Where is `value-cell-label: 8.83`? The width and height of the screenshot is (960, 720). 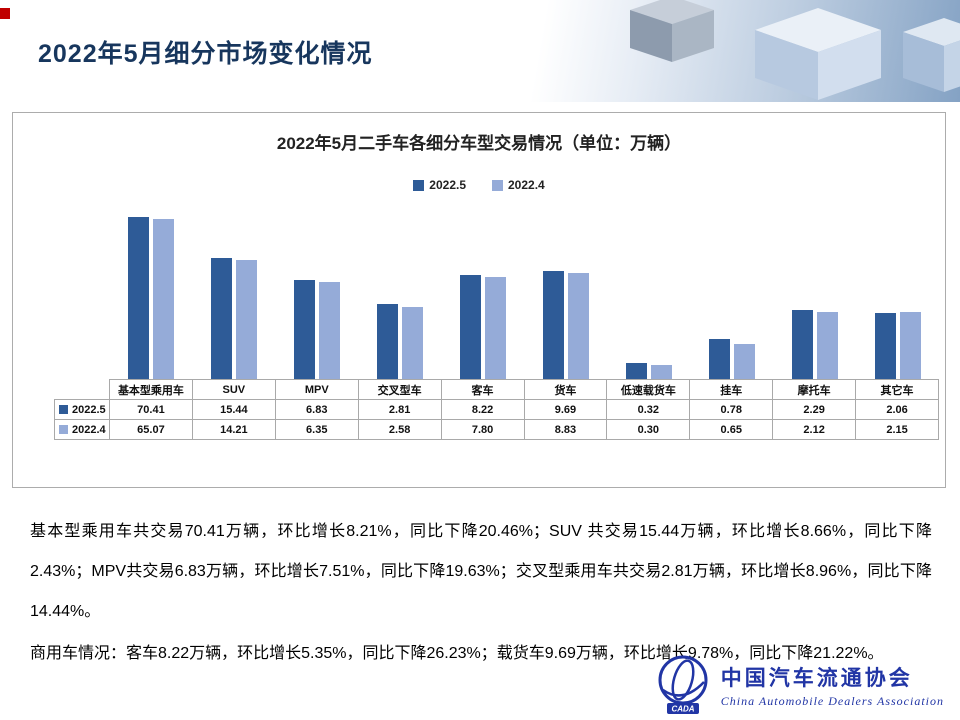 value-cell-label: 8.83 is located at coordinates (565, 429).